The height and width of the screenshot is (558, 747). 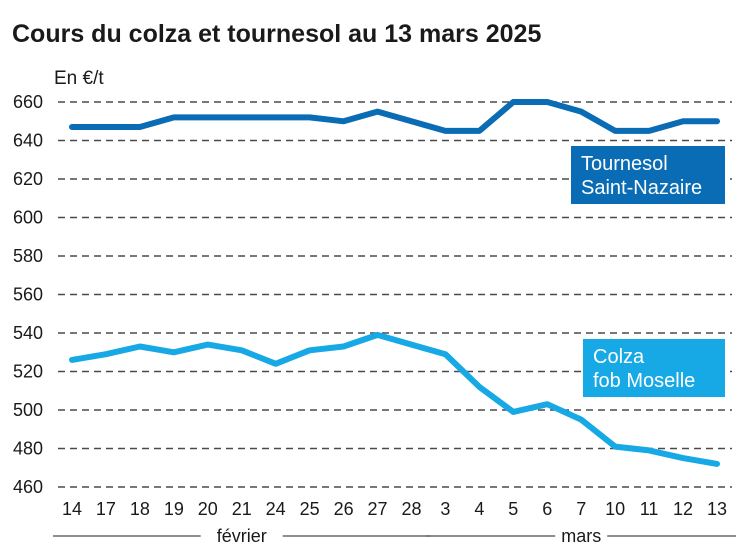 I want to click on x-tick-label: 6, so click(x=547, y=509).